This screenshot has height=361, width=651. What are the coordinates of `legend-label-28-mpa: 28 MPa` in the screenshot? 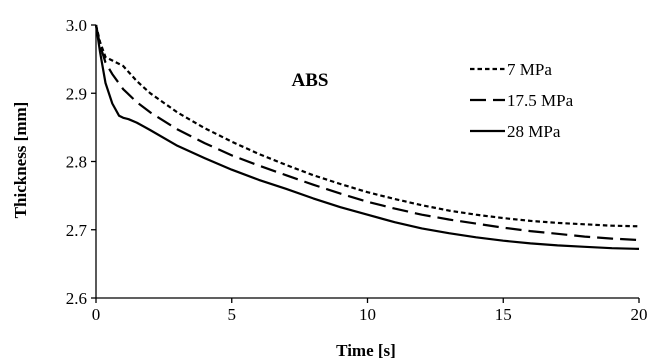 It's located at (534, 131).